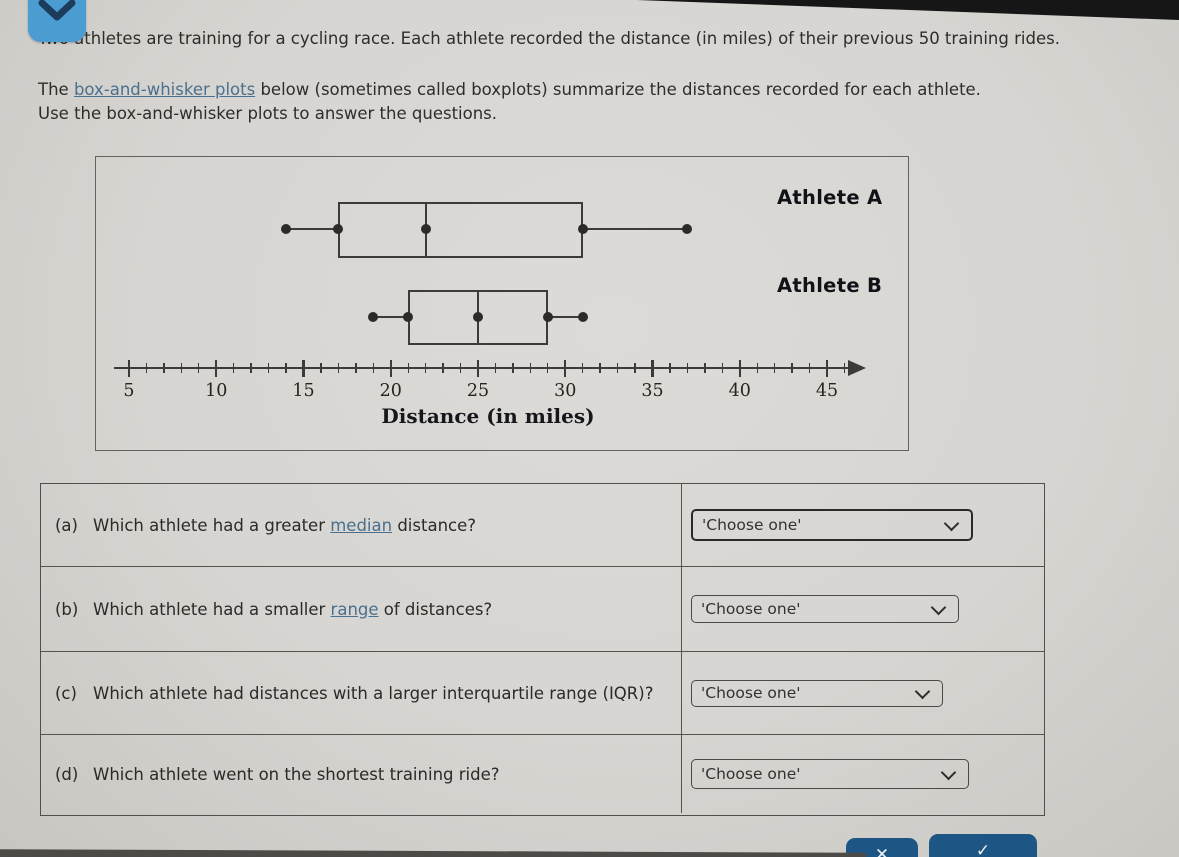  Describe the element at coordinates (303, 391) in the screenshot. I see `tick-label: 15` at that location.